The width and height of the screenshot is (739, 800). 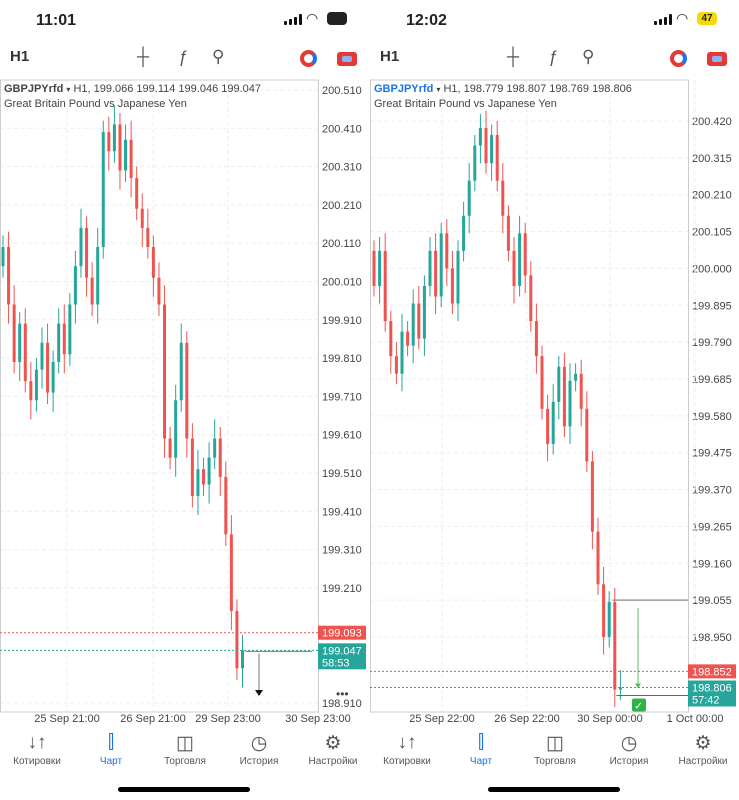 I want to click on nav-label: Чарт, so click(x=111, y=761).